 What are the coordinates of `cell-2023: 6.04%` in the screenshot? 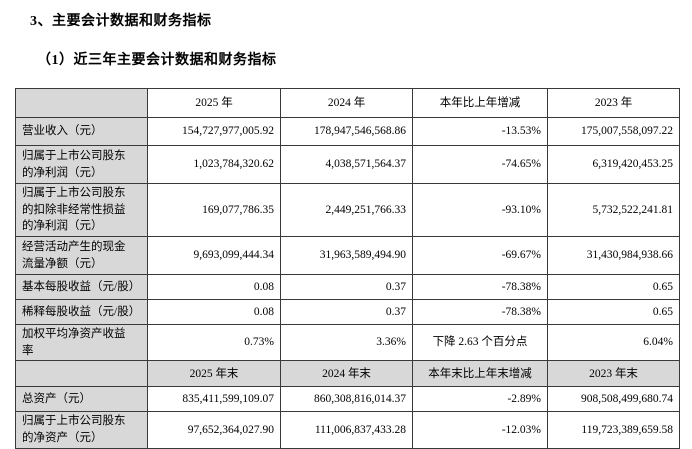 It's located at (613, 343).